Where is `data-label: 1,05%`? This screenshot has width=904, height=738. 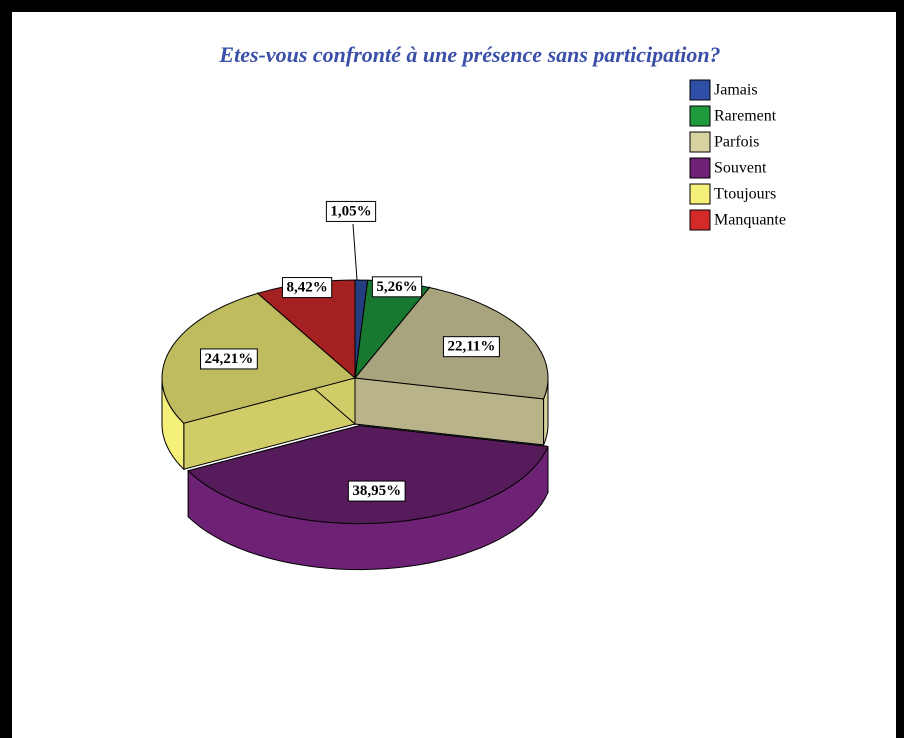 data-label: 1,05% is located at coordinates (350, 211).